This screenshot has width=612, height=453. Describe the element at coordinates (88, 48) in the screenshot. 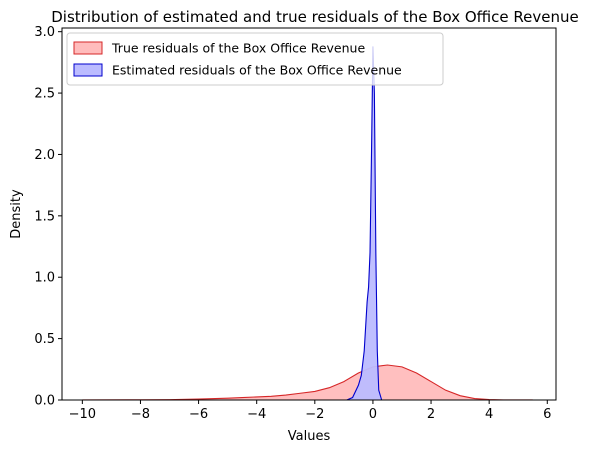

I see `legend-swatch-true-residuals` at that location.